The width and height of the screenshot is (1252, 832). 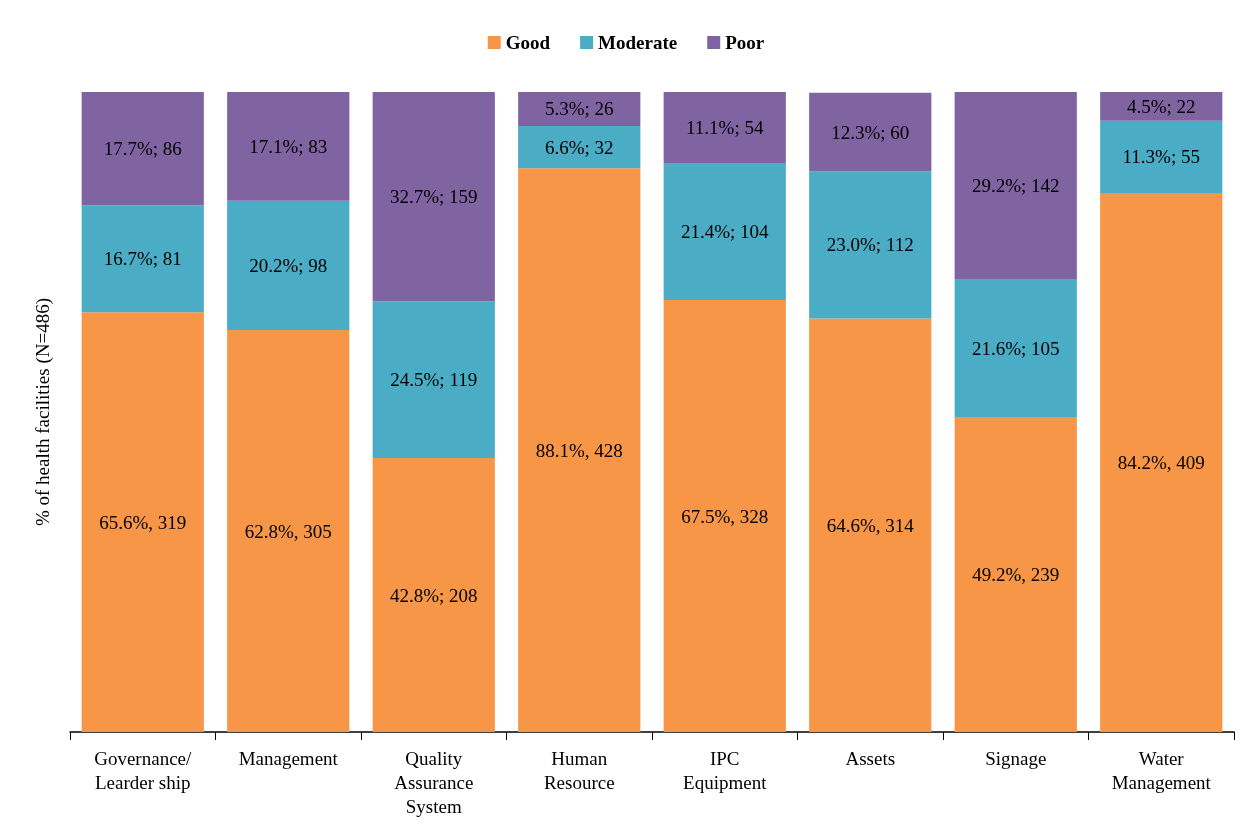 What do you see at coordinates (638, 42) in the screenshot?
I see `legend-label: Moderate` at bounding box center [638, 42].